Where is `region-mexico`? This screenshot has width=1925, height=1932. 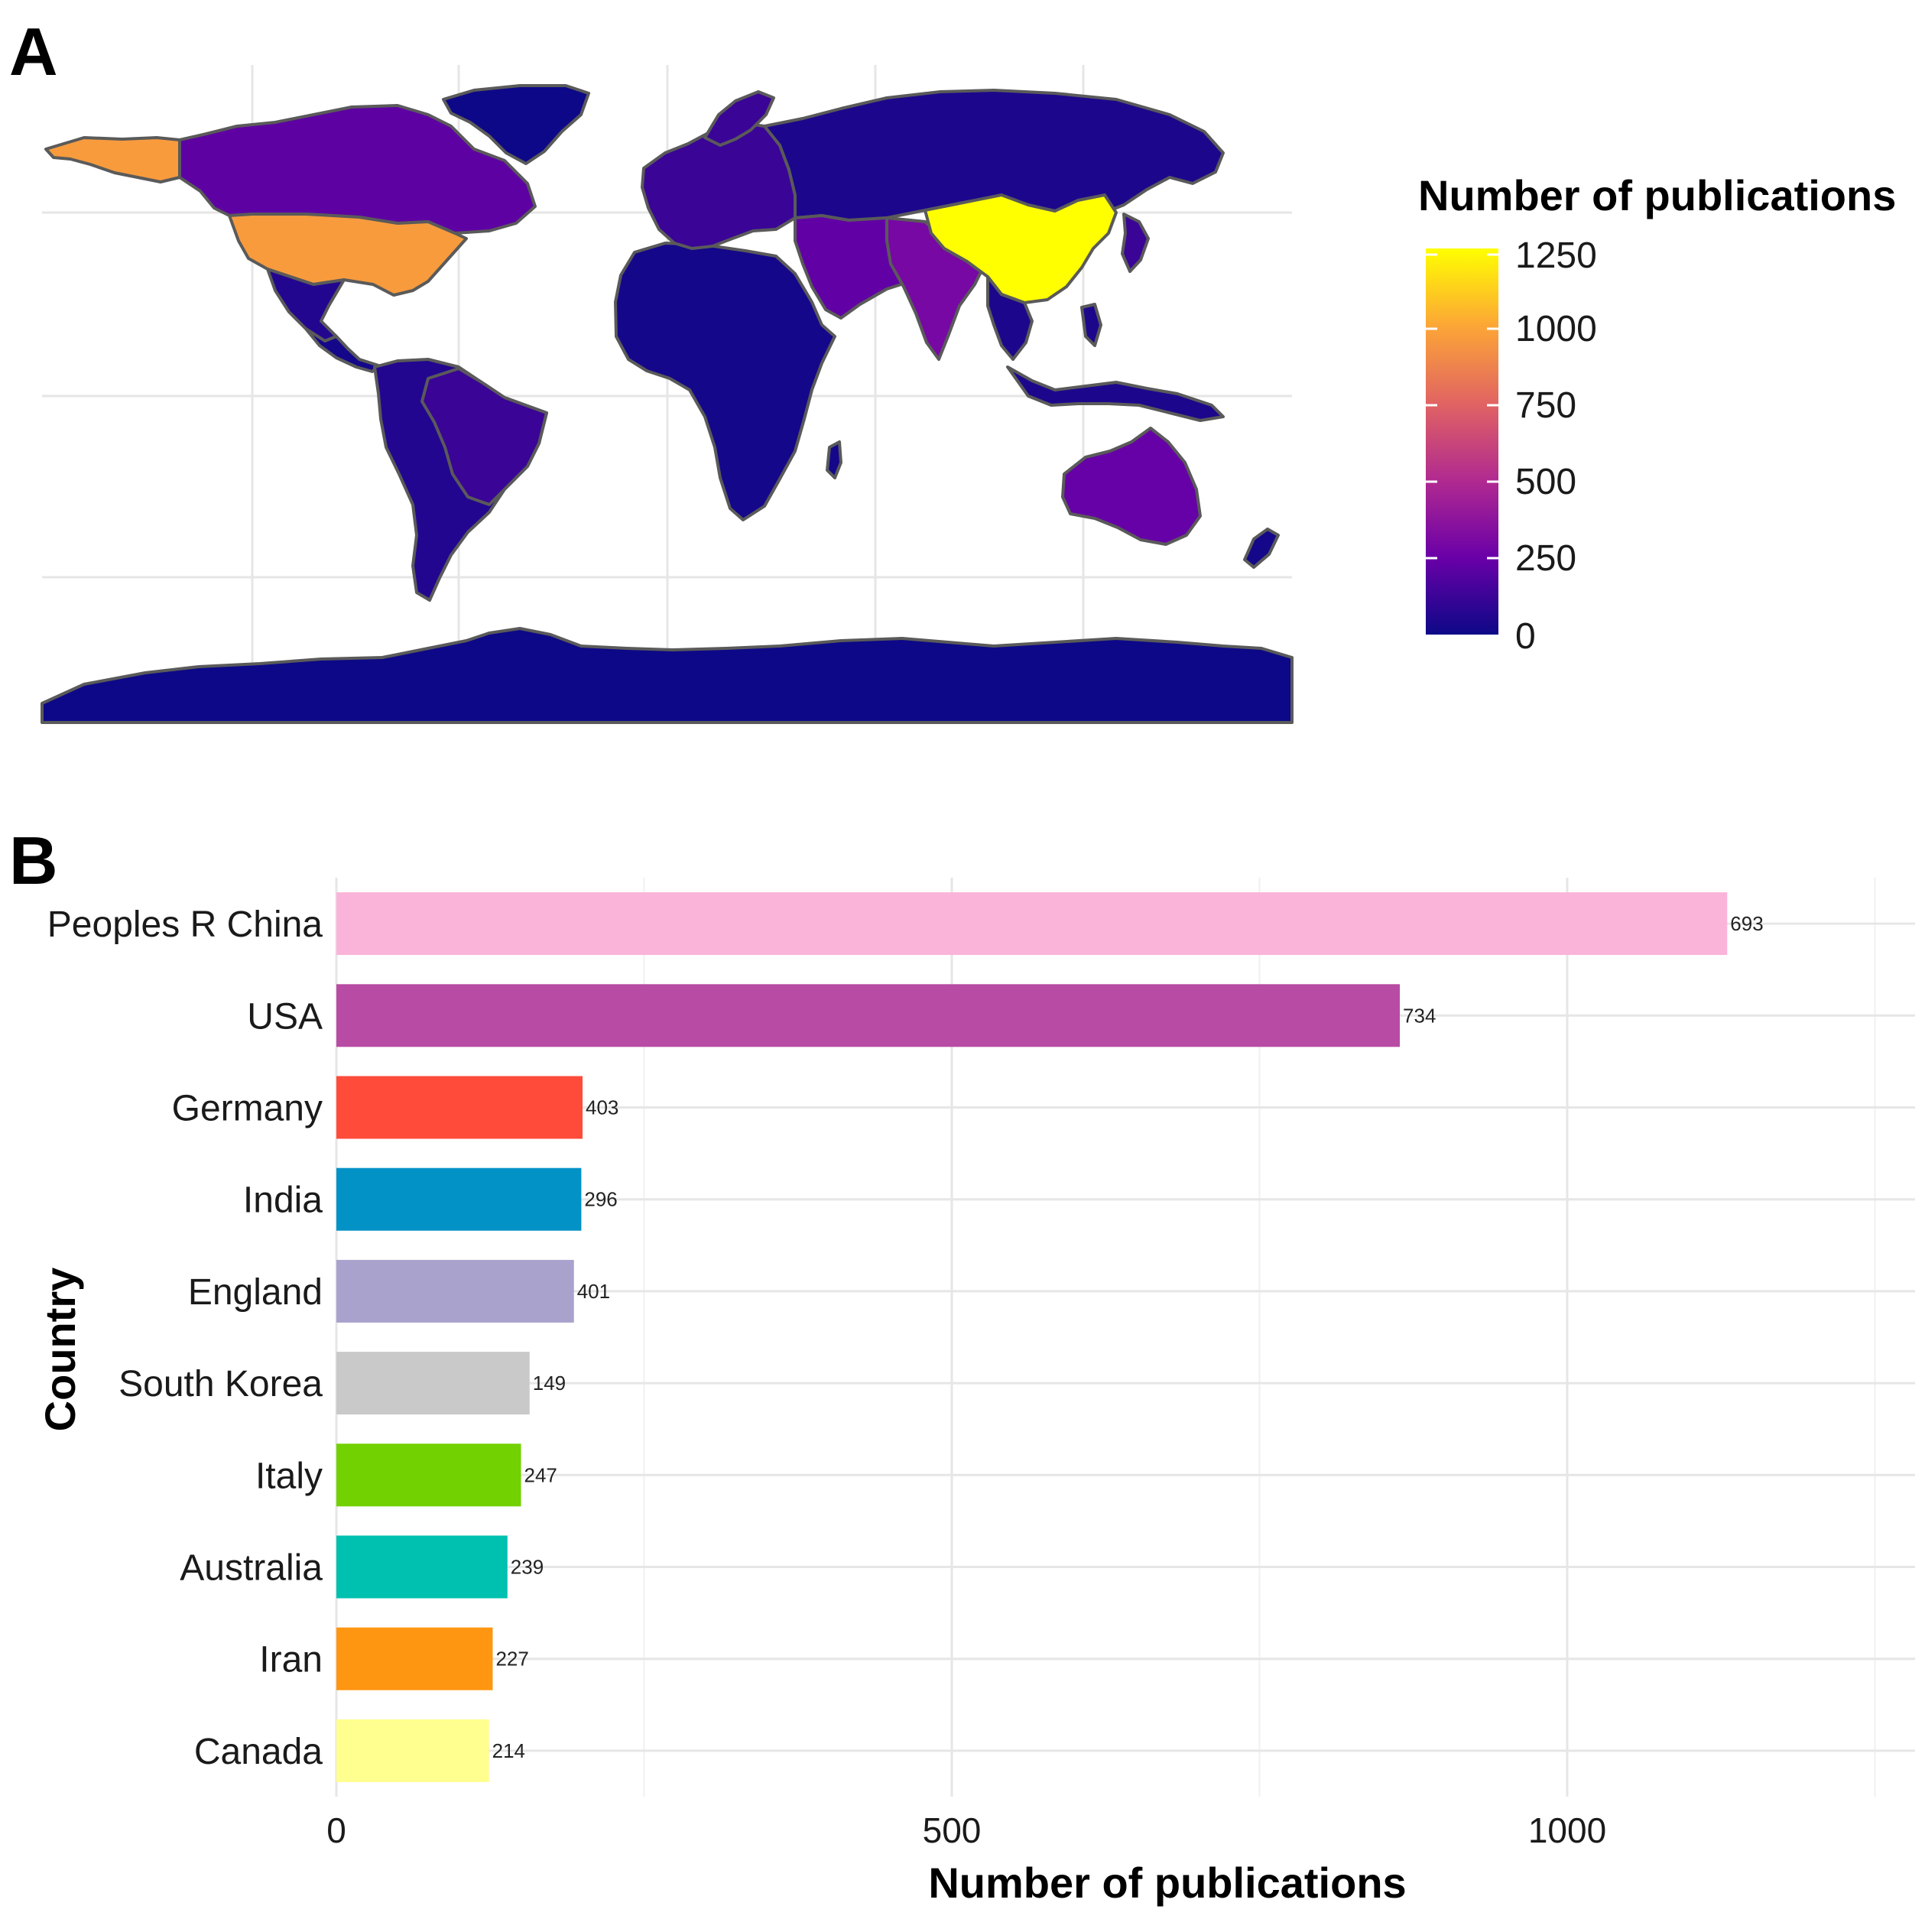
region-mexico is located at coordinates (306, 305).